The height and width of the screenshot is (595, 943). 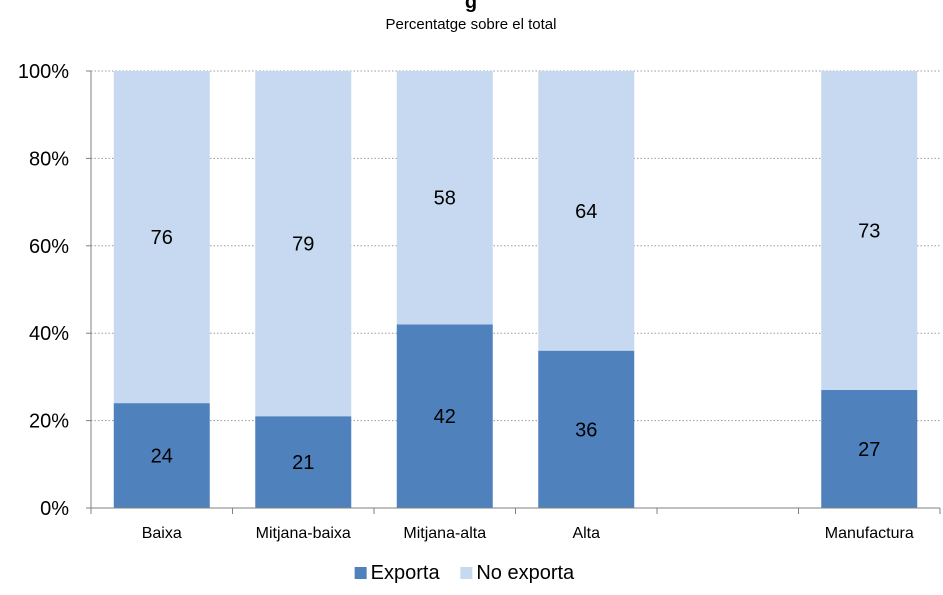 What do you see at coordinates (525, 573) in the screenshot?
I see `legend-label: No exporta` at bounding box center [525, 573].